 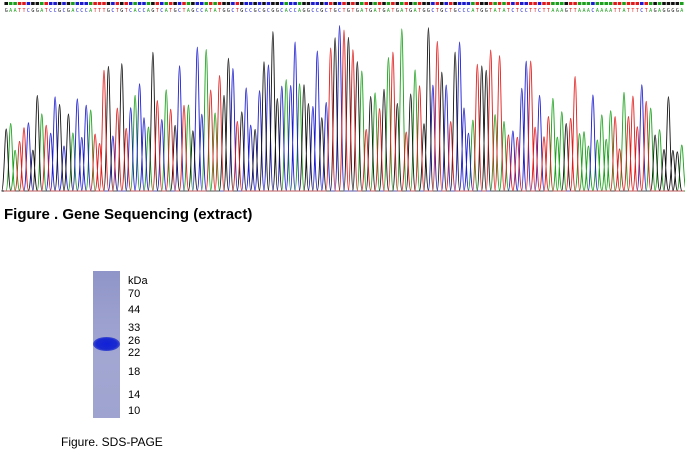 I want to click on marker-10: 10, so click(x=134, y=411).